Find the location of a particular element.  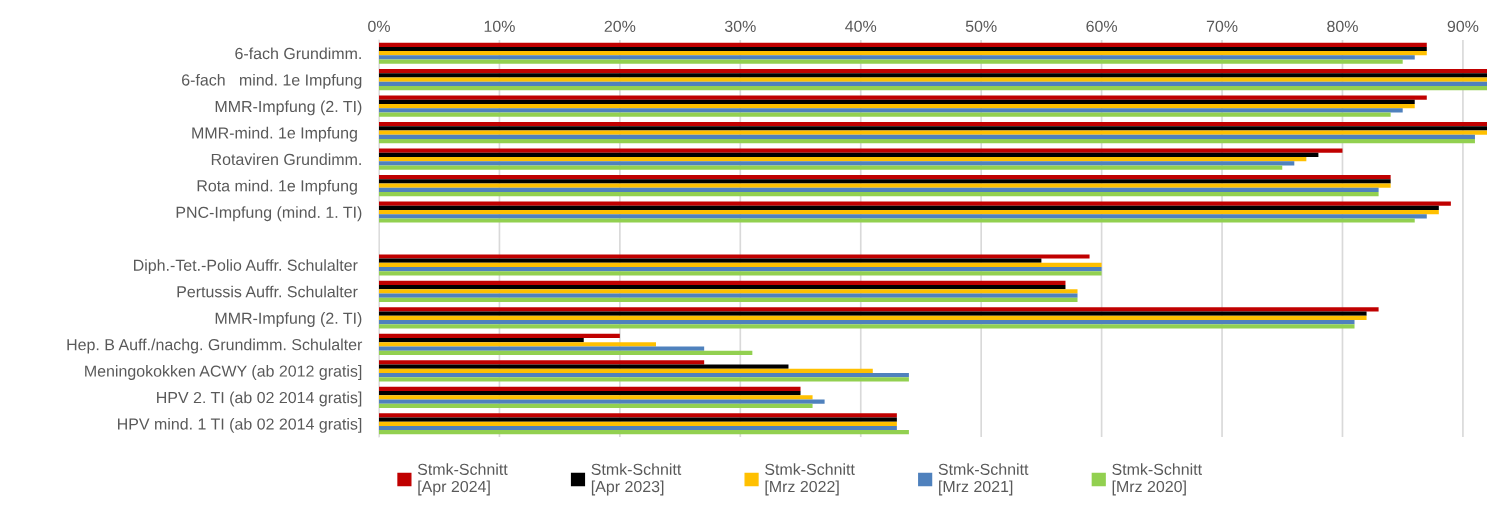

y-tick-label: HPV 2. TI (ab 02 2014 gratis] is located at coordinates (259, 399).